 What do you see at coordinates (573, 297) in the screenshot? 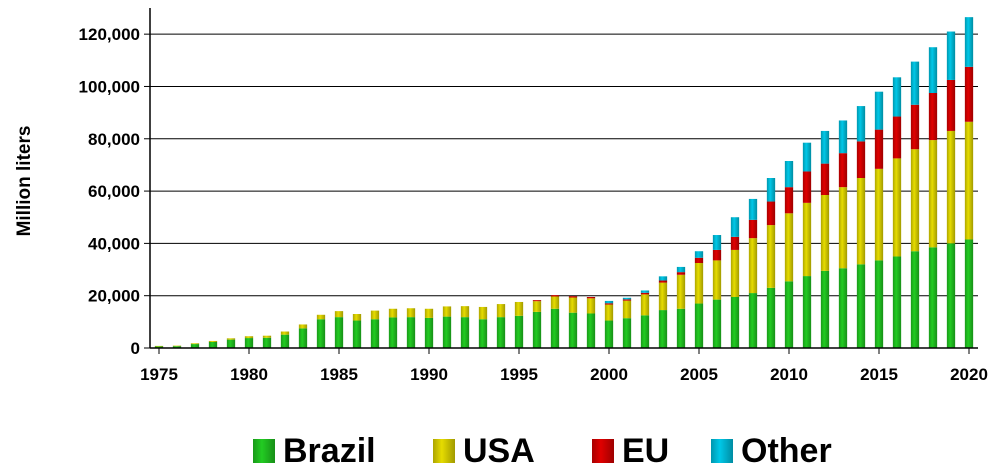
I see `bar-segment-eu-1998` at bounding box center [573, 297].